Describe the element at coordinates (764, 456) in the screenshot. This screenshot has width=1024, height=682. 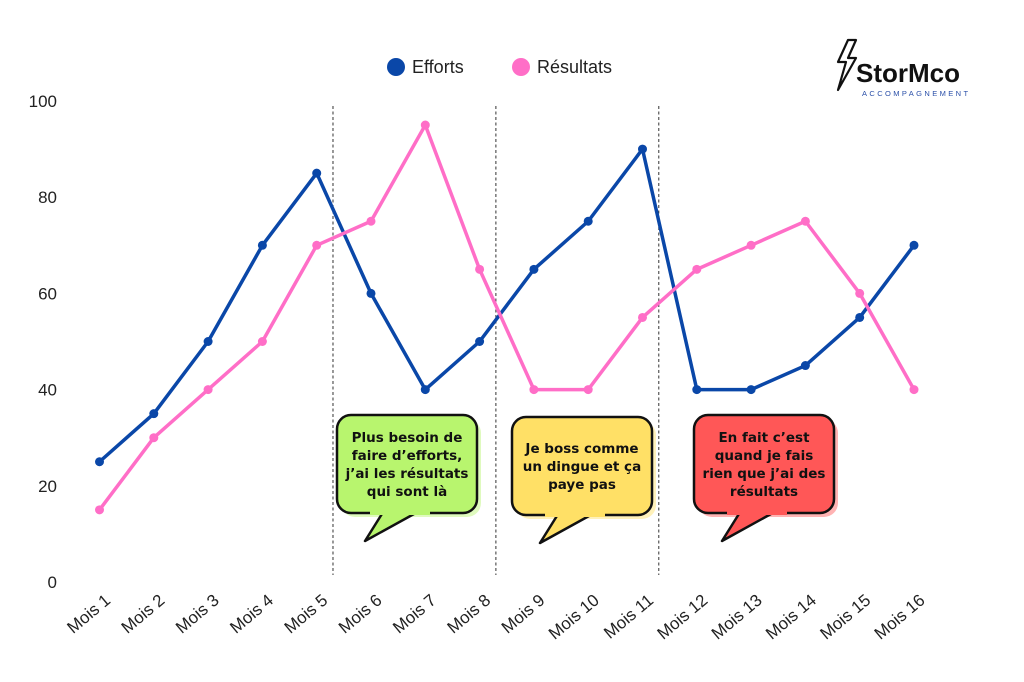
I see `bubble-text-line: quand je fais` at that location.